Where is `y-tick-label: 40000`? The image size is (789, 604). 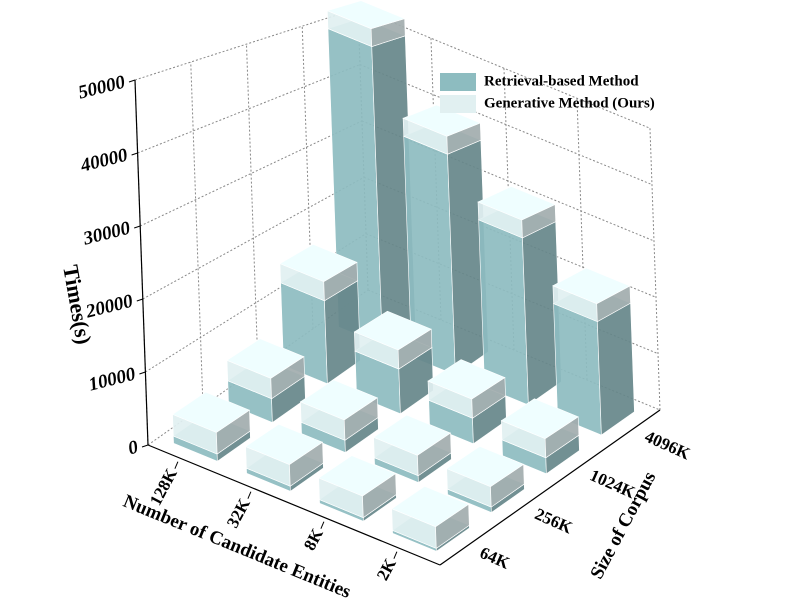 y-tick-label: 40000 is located at coordinates (104, 161).